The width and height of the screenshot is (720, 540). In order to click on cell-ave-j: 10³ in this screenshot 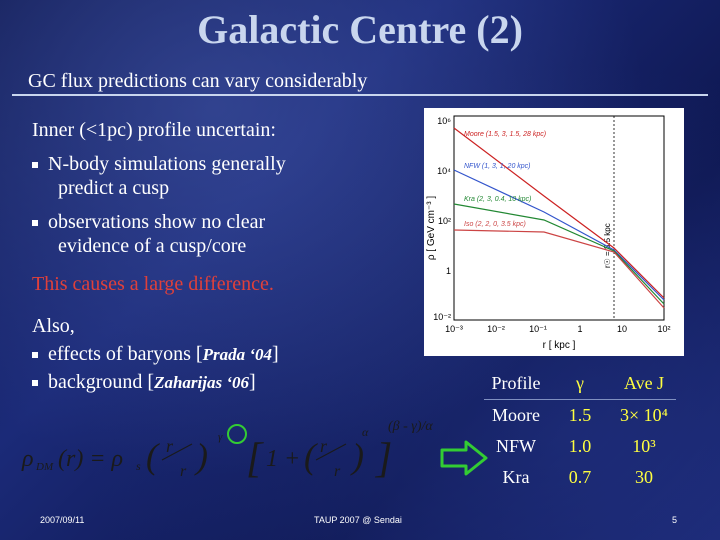, I will do `click(644, 446)`.